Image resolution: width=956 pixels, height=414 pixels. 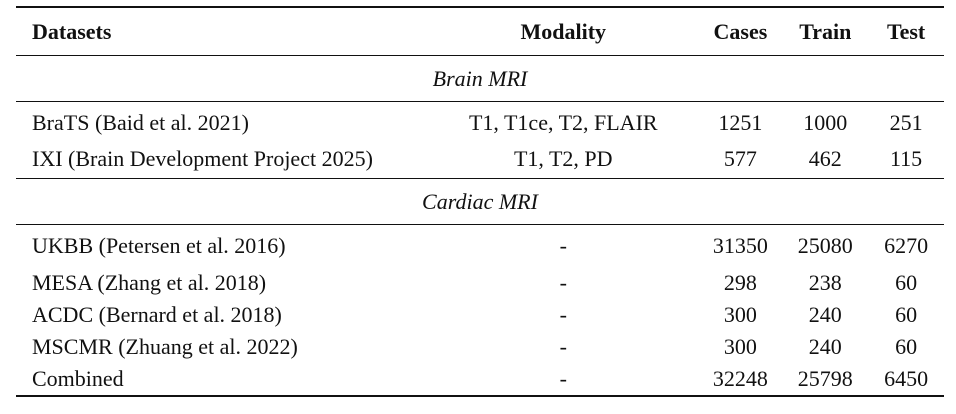 What do you see at coordinates (825, 378) in the screenshot?
I see `train-cell: 25798` at bounding box center [825, 378].